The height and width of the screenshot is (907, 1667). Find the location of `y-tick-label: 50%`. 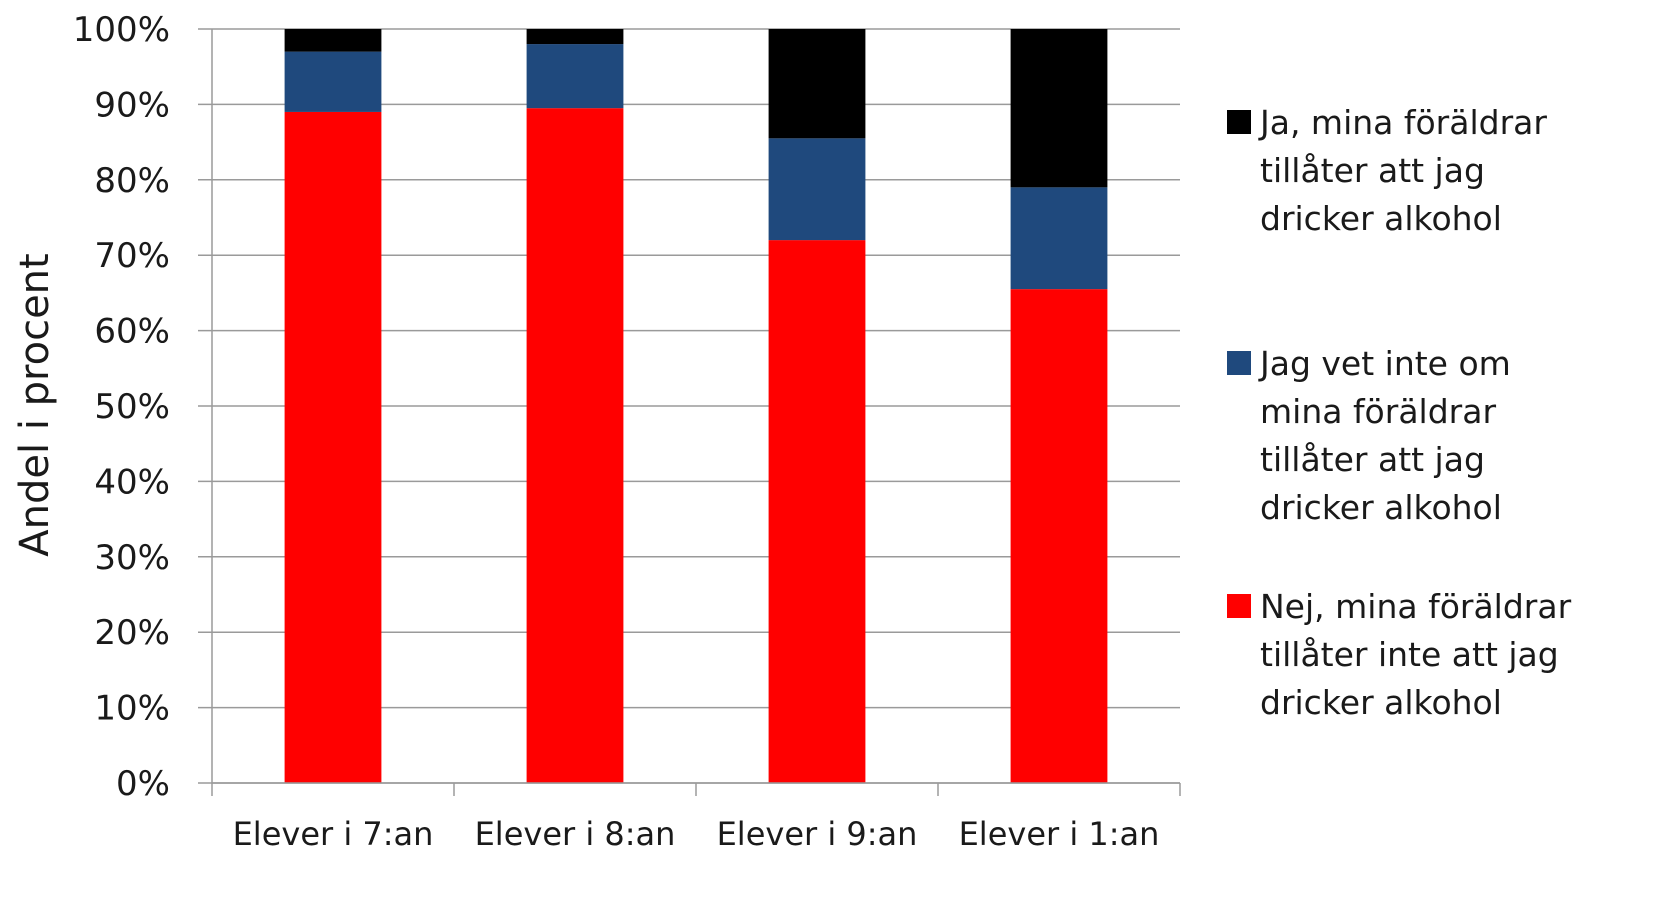

y-tick-label: 50% is located at coordinates (132, 407).